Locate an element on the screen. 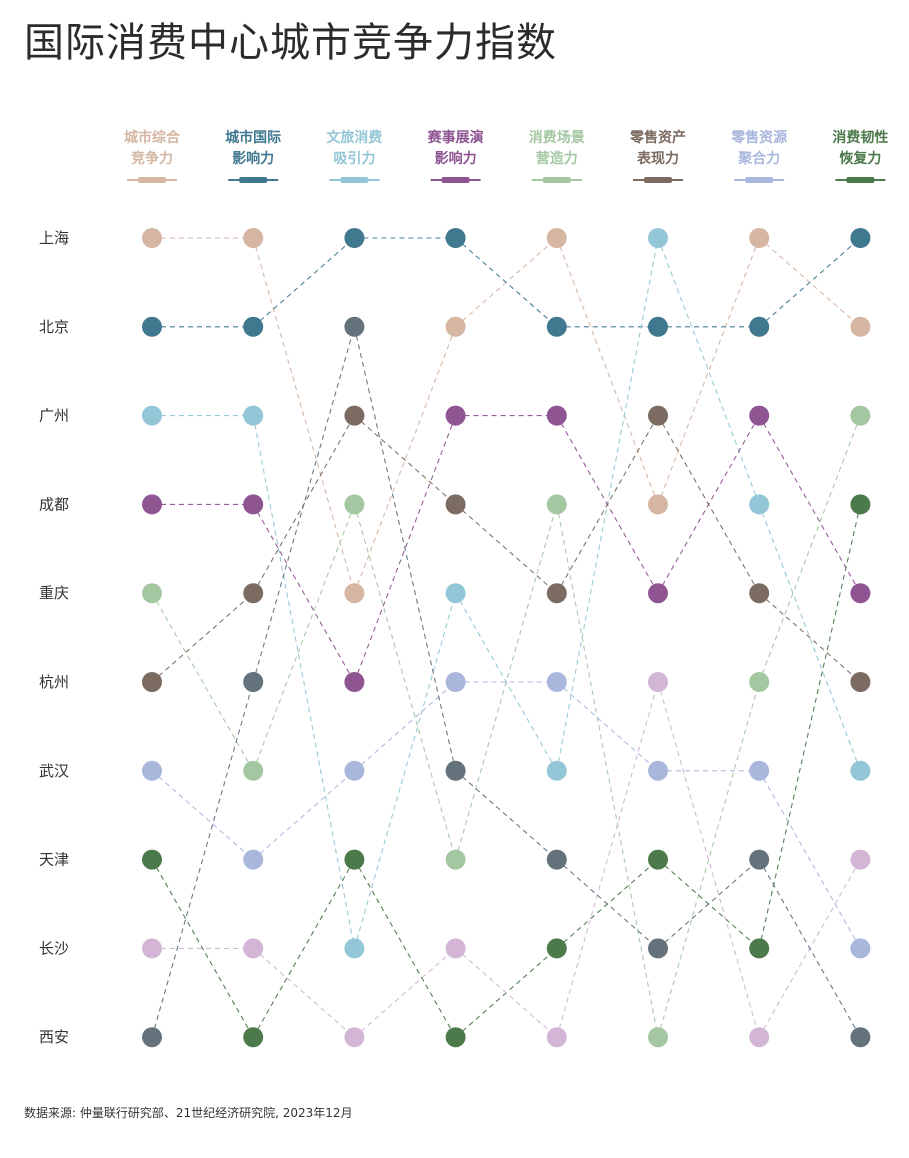 The image size is (909, 1158). dimension-label: 城市国际 is located at coordinates (253, 137).